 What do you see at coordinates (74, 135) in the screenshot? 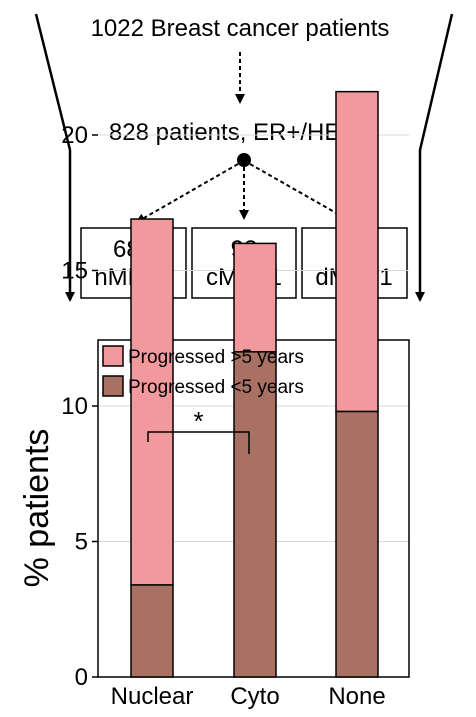
I see `y-tick-label: 20` at bounding box center [74, 135].